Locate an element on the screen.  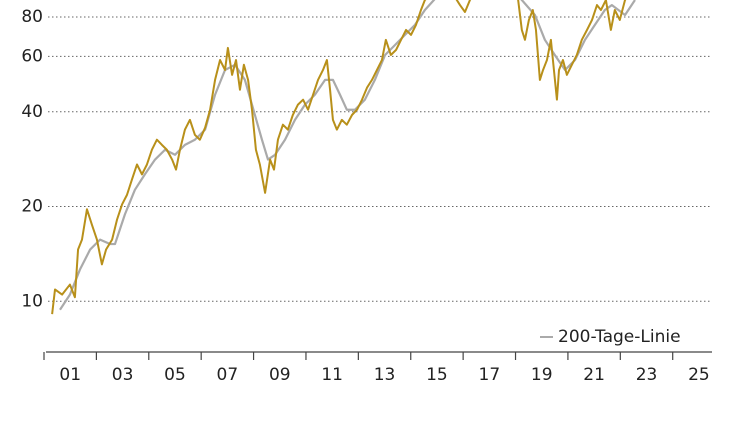
y-tick-label: 20 is located at coordinates (32, 207).